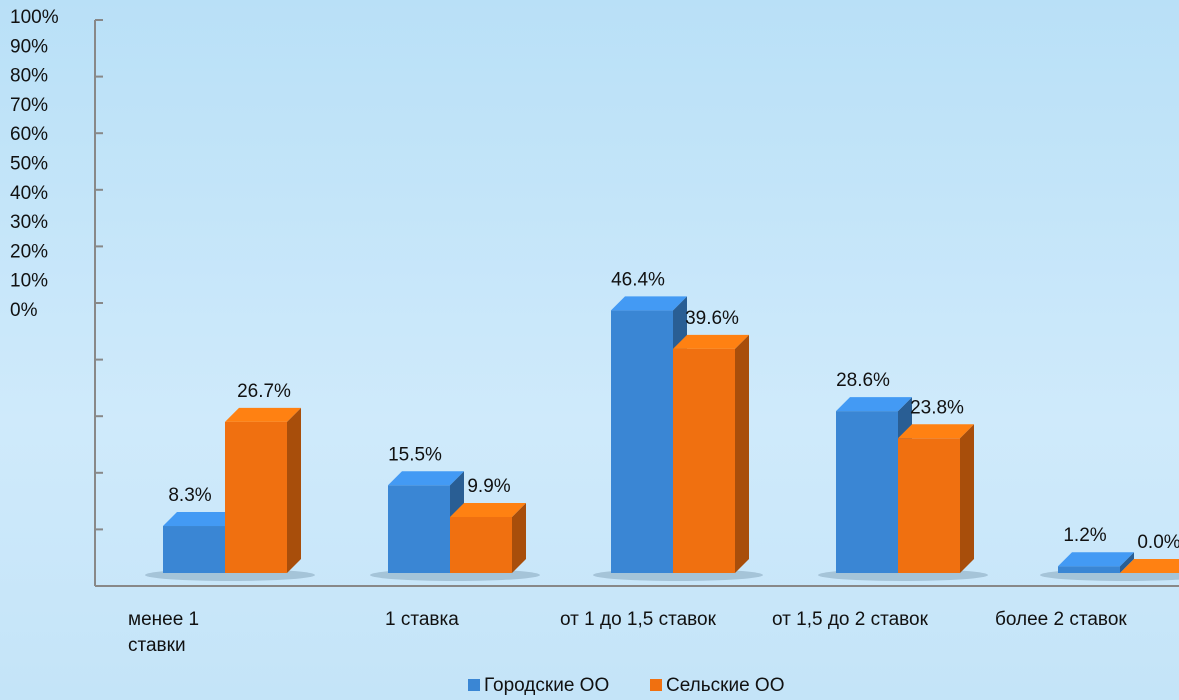 Image resolution: width=1179 pixels, height=700 pixels. Describe the element at coordinates (29, 76) in the screenshot. I see `y-tick-label: 80%` at that location.